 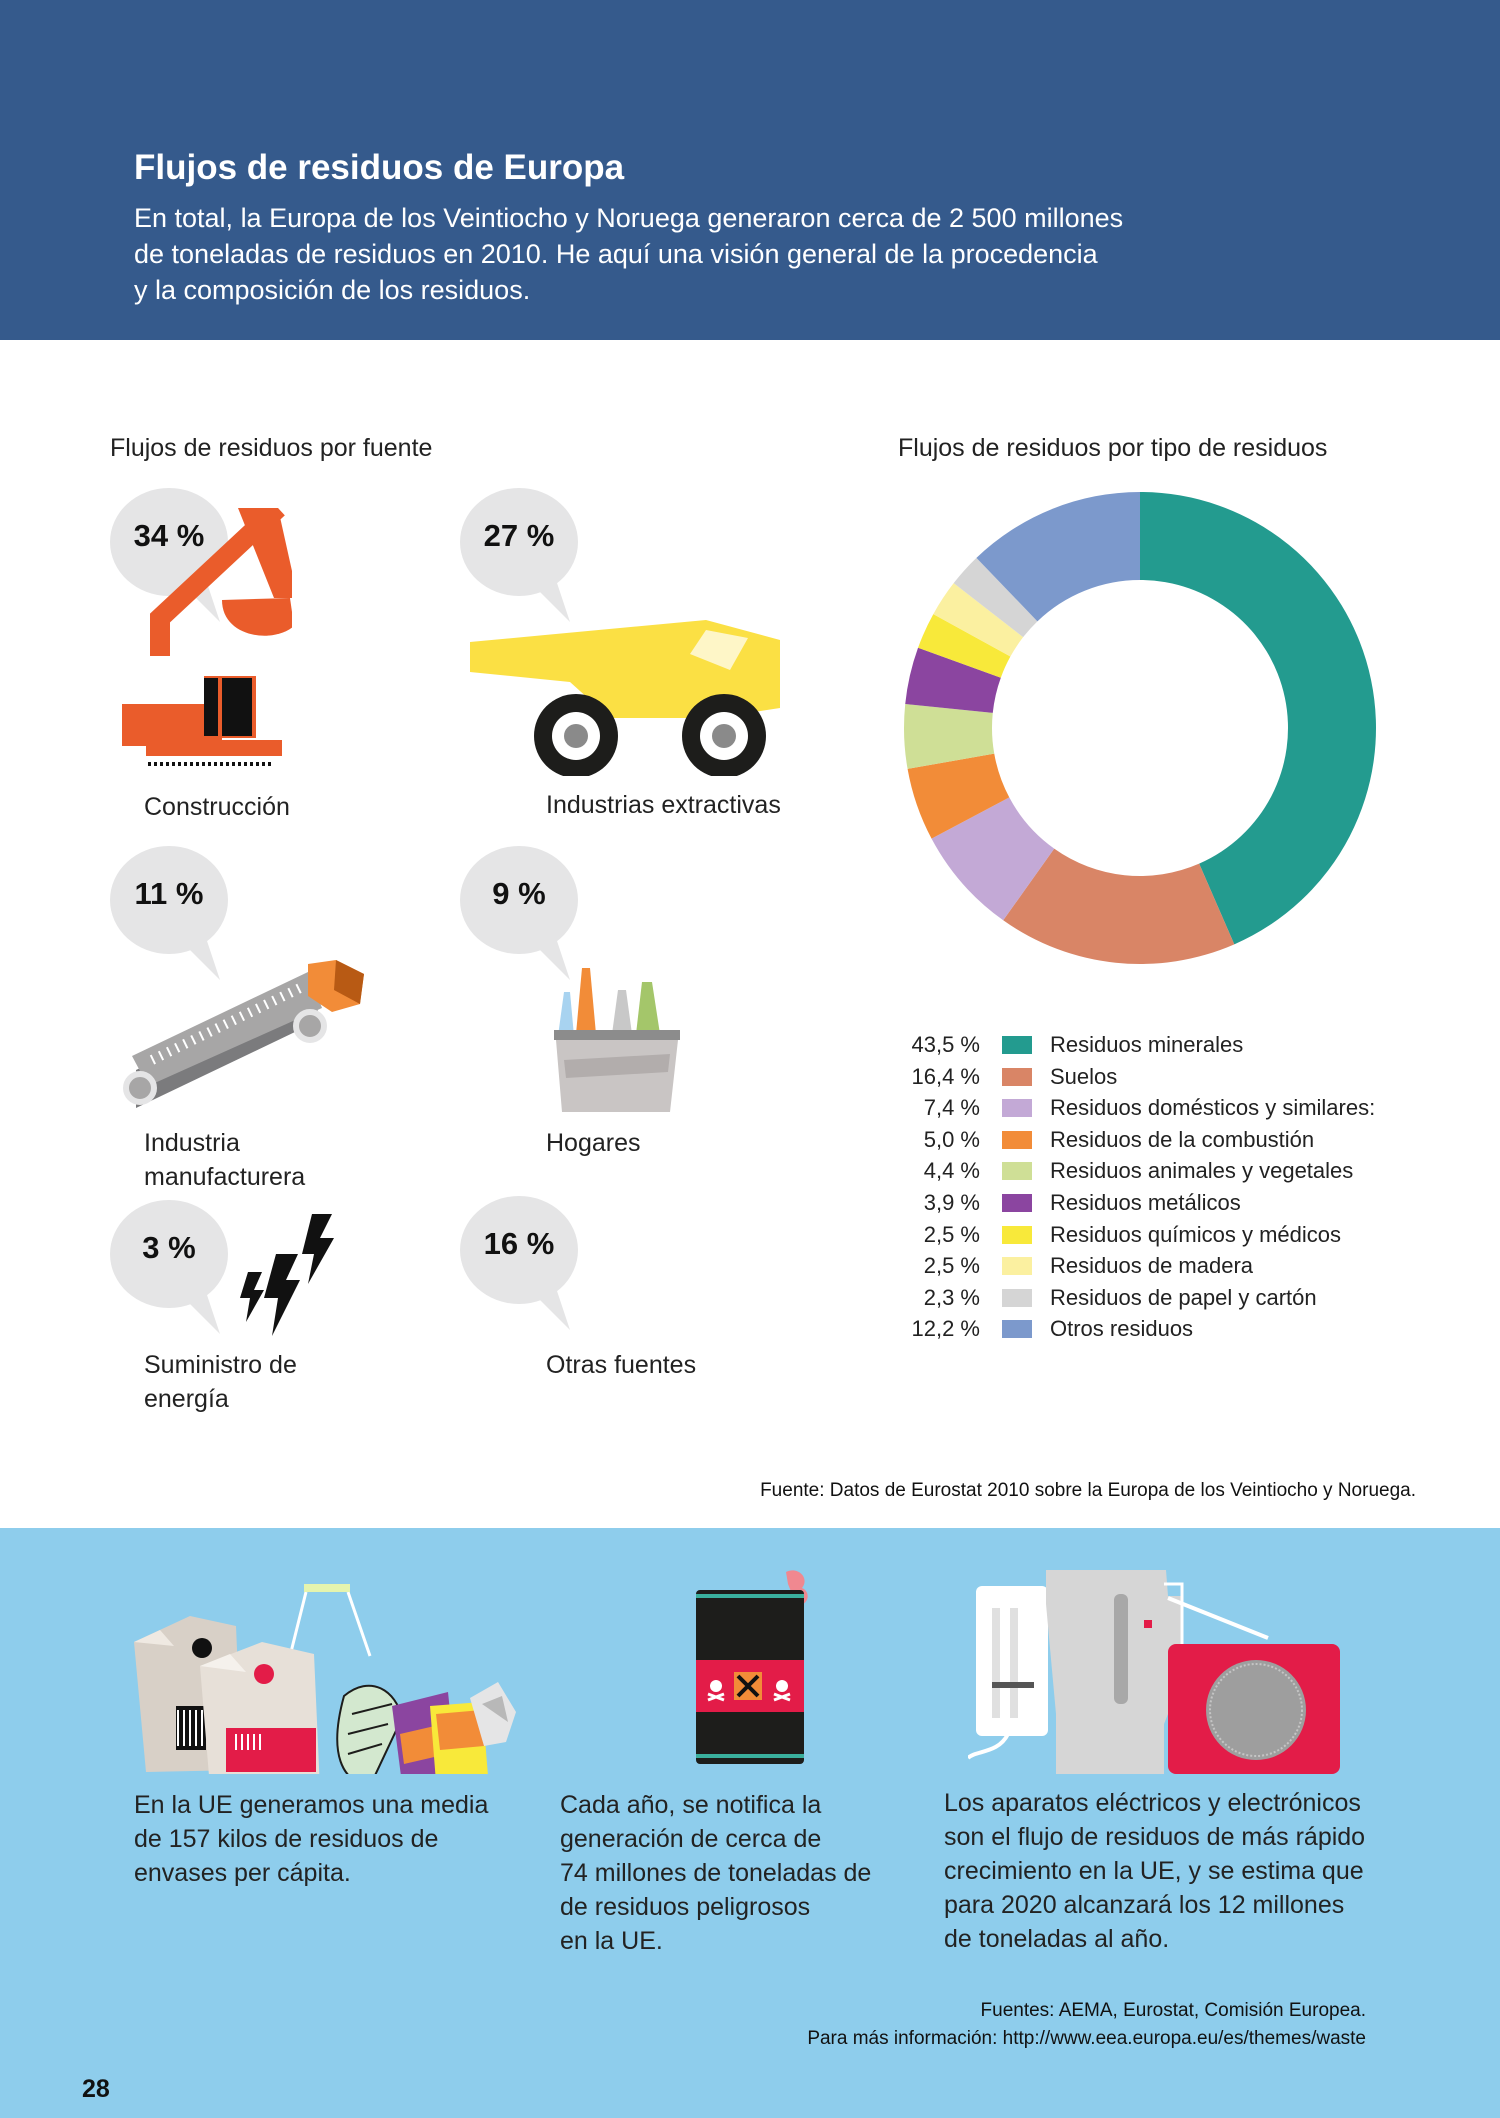 I want to click on legend-label: Residuos domésticos y similares:, so click(x=1213, y=1108).